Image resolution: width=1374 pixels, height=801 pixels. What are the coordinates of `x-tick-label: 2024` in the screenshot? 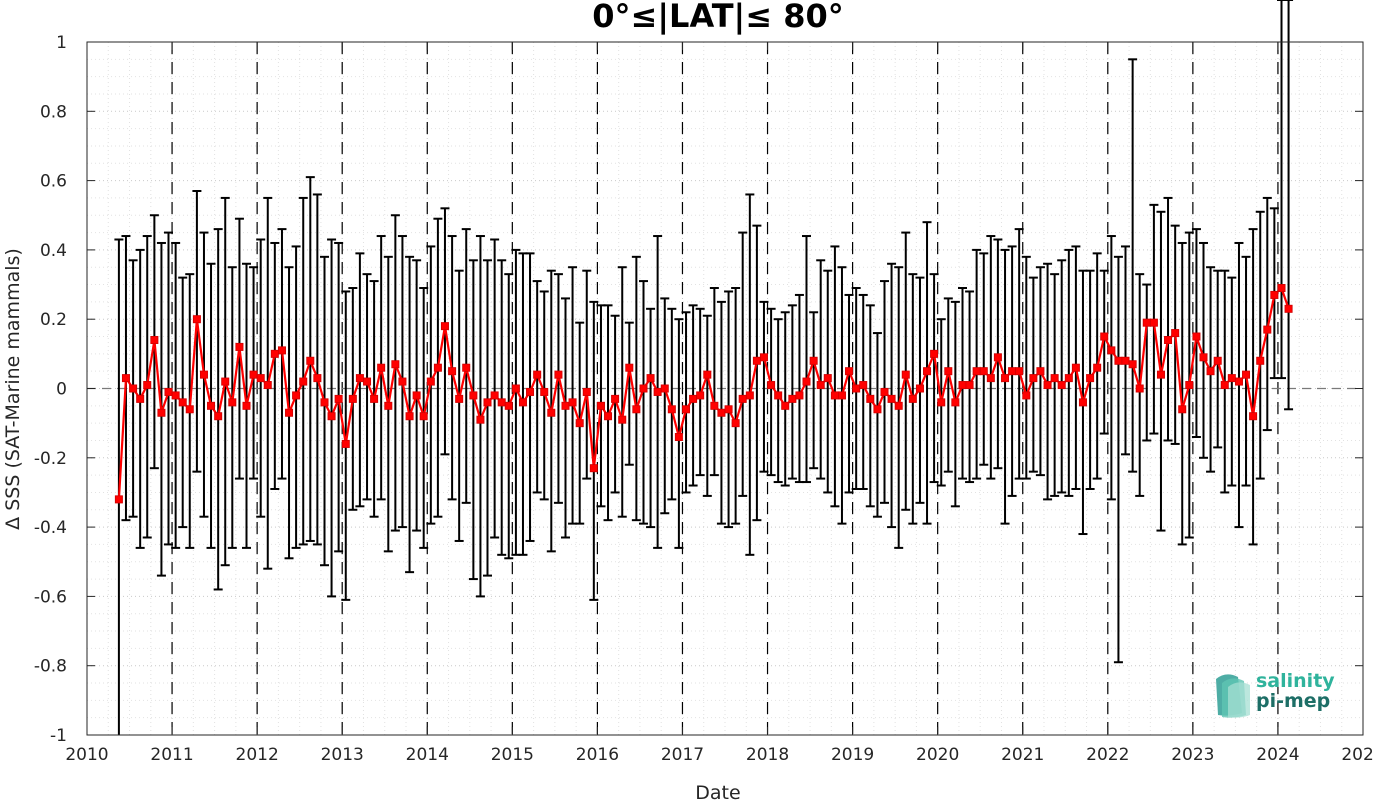 It's located at (1277, 755).